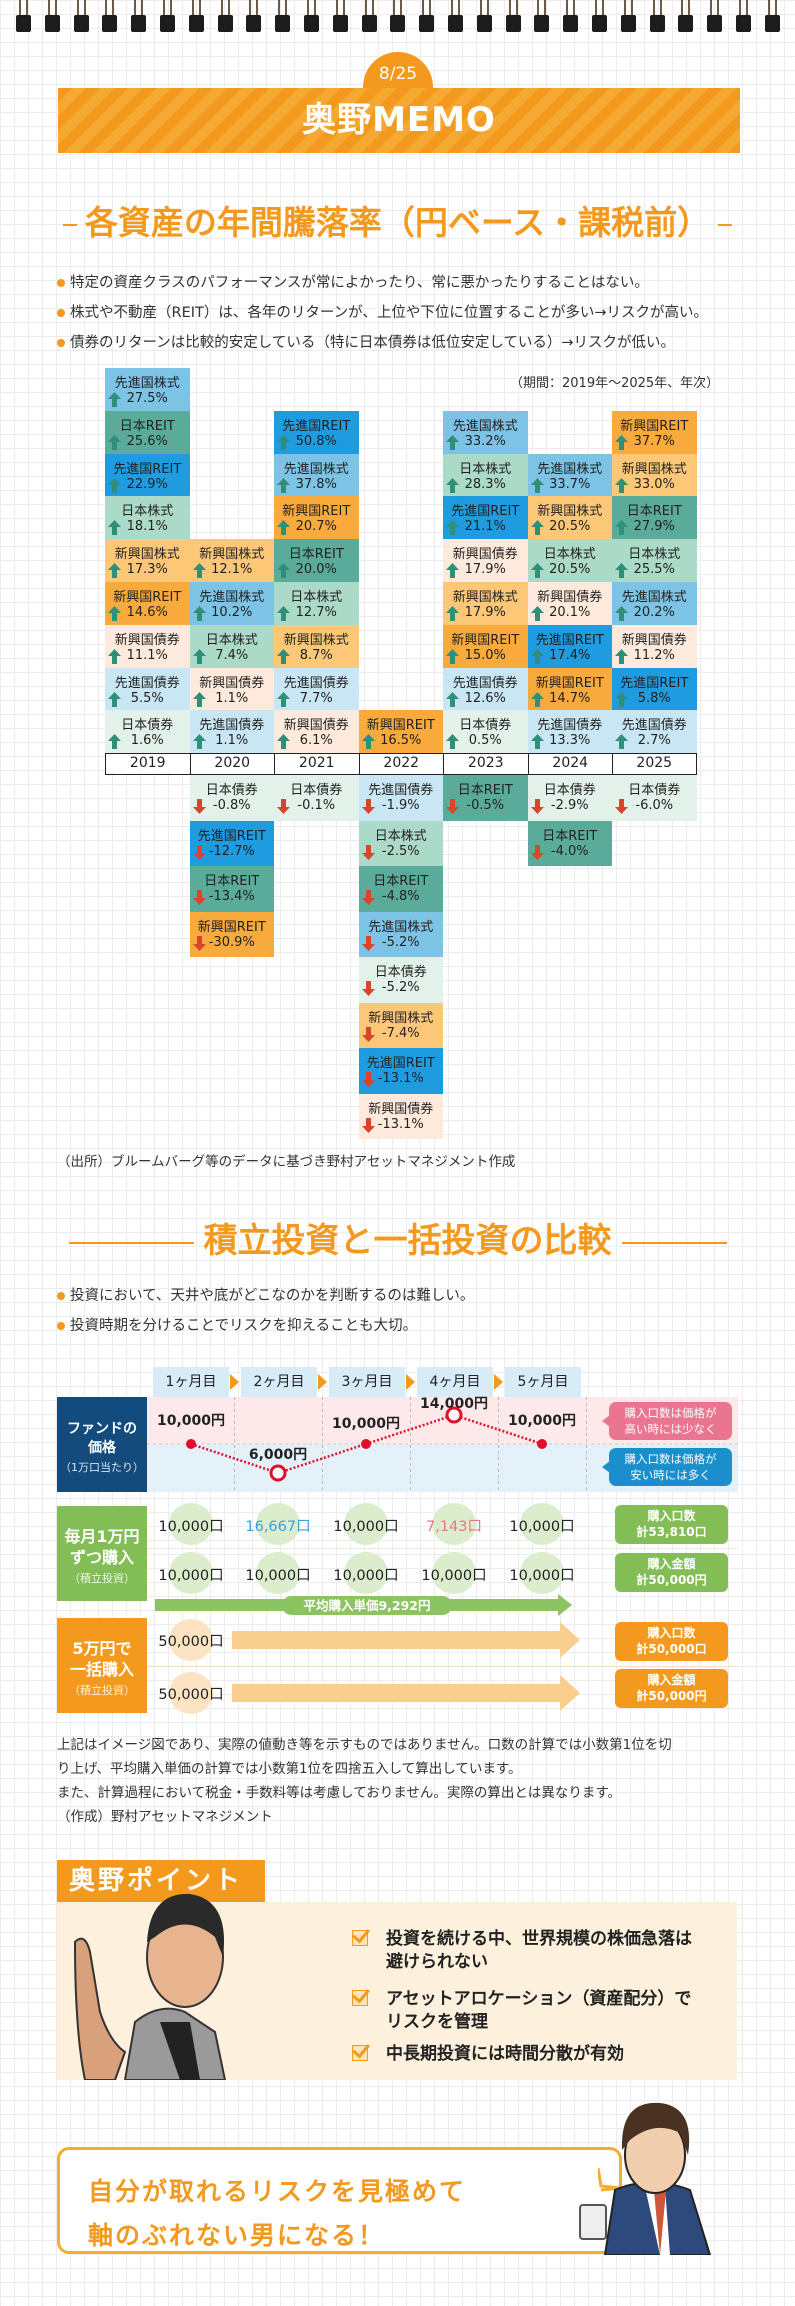 Image resolution: width=795 pixels, height=2306 pixels. I want to click on return-cell: 日本株式 25.5%, so click(654, 560).